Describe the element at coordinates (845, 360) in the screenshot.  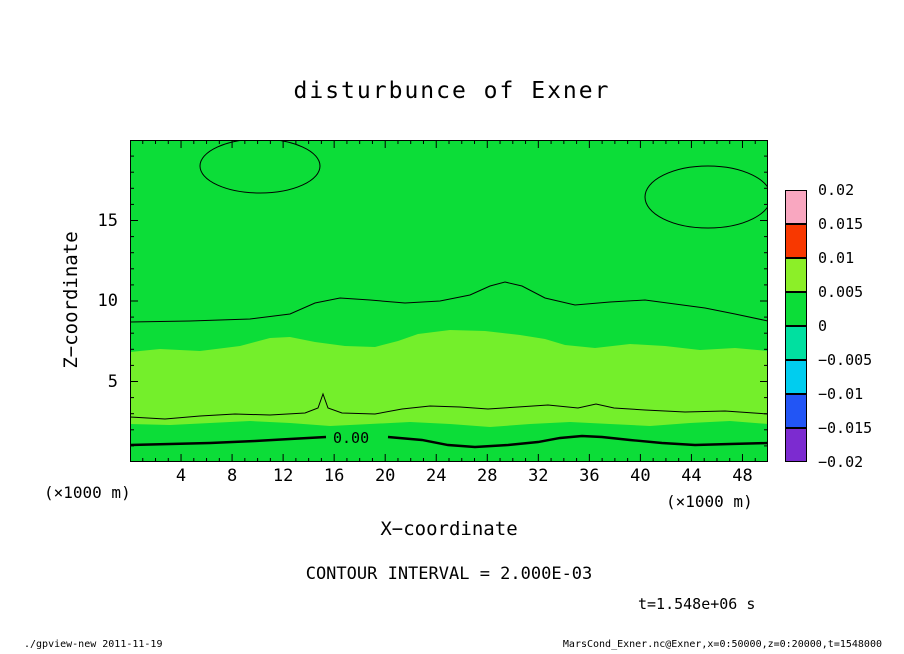
I see `colorbar-label: −0.005` at that location.